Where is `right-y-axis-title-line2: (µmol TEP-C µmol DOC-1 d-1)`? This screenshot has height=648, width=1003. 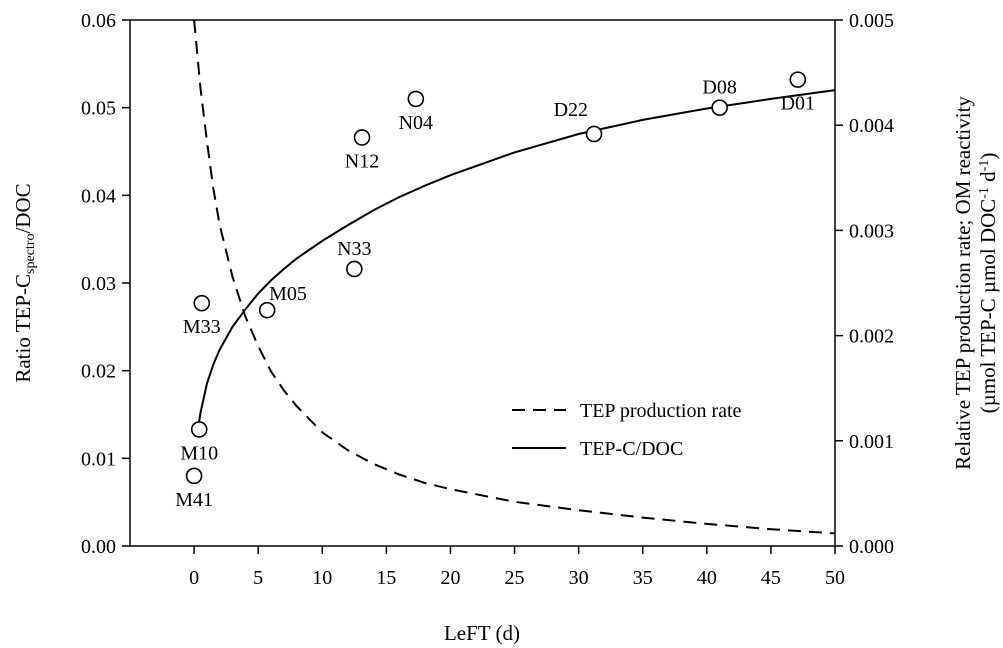 right-y-axis-title-line2: (µmol TEP-C µmol DOC-1 d-1) is located at coordinates (988, 283).